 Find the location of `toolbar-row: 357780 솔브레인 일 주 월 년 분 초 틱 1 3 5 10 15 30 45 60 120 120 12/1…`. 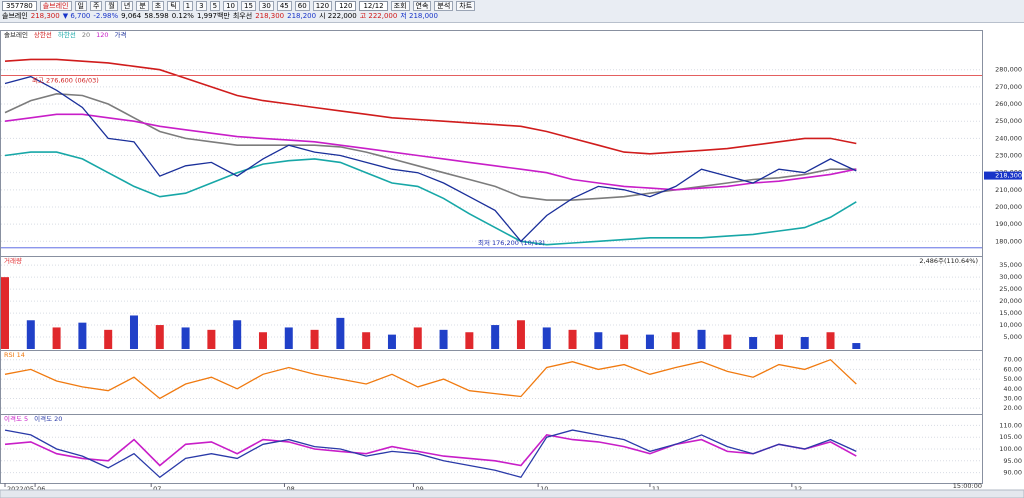

toolbar-row: 357780 솔브레인 일 주 월 년 분 초 틱 1 3 5 10 15 30 45 60 120 120 12/1… is located at coordinates (239, 6).